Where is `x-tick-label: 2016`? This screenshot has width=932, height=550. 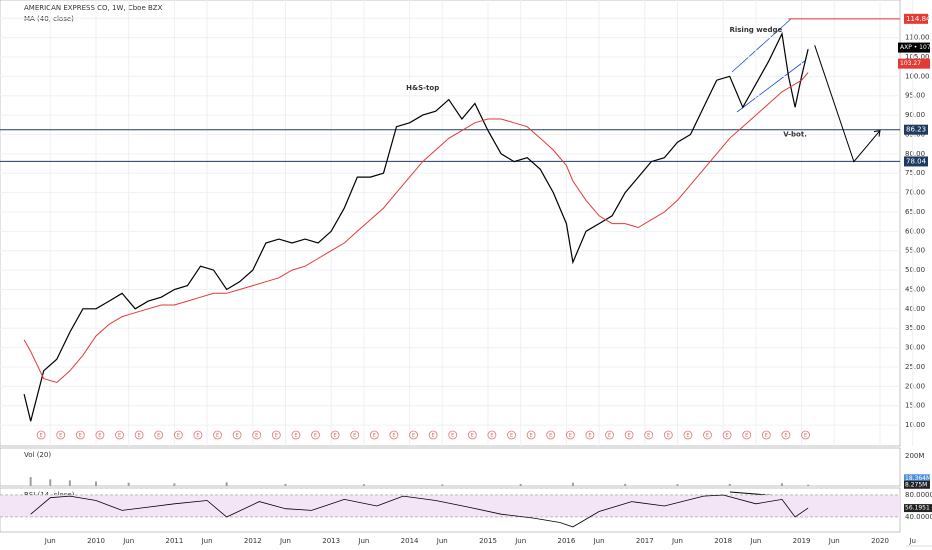
x-tick-label: 2016 is located at coordinates (566, 541).